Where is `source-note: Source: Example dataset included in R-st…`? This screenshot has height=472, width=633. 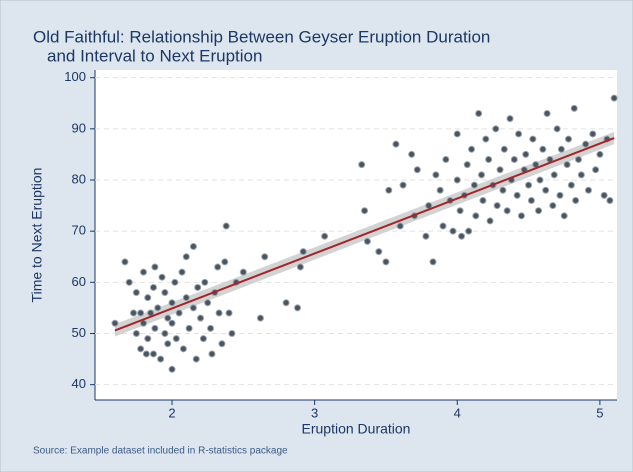 source-note: Source: Example dataset included in R-st… is located at coordinates (160, 451).